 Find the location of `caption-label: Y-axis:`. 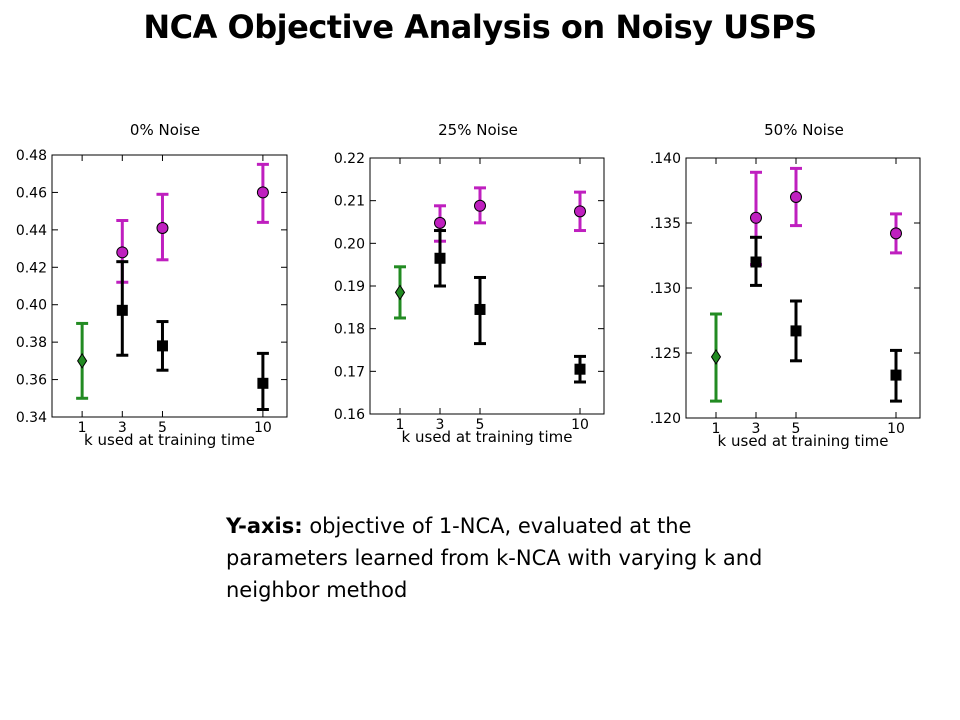

caption-label: Y-axis: is located at coordinates (264, 526).